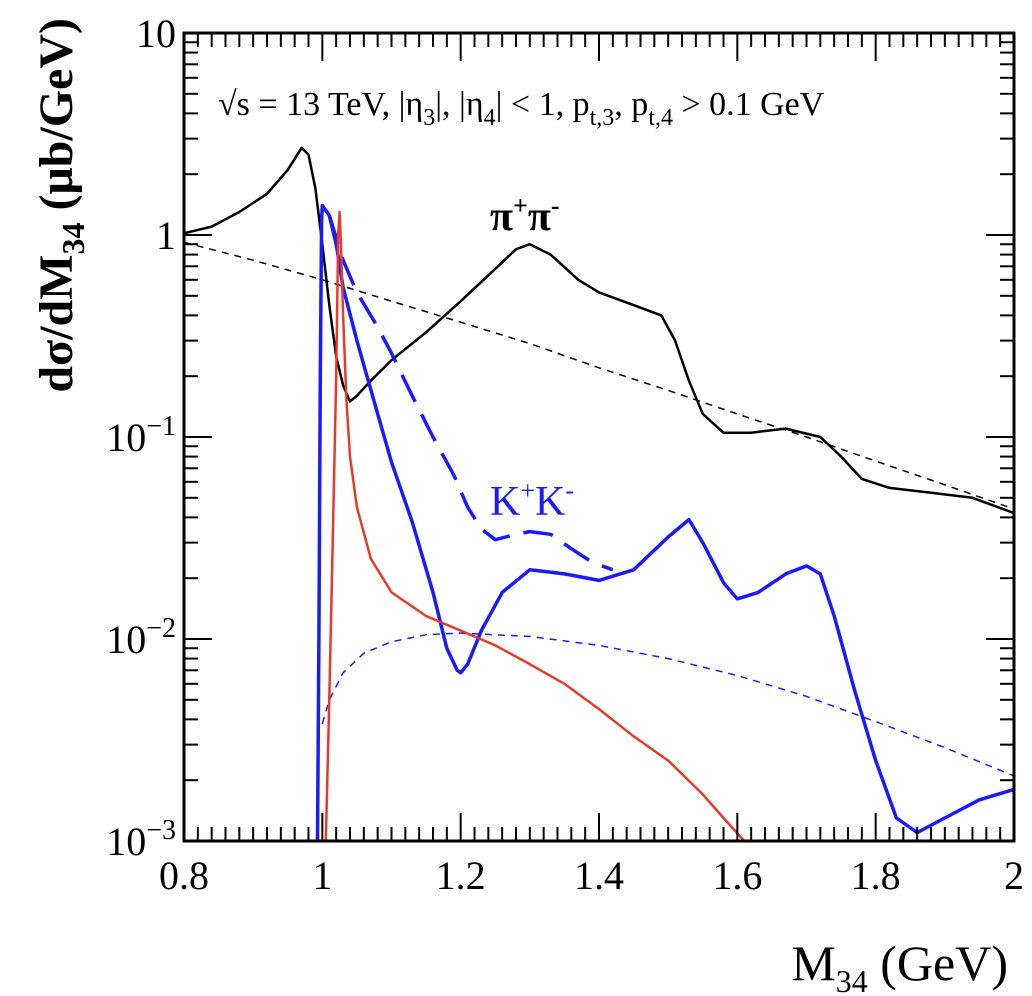 The image size is (1032, 996). I want to click on sqrt-symbol: √, so click(227, 104).